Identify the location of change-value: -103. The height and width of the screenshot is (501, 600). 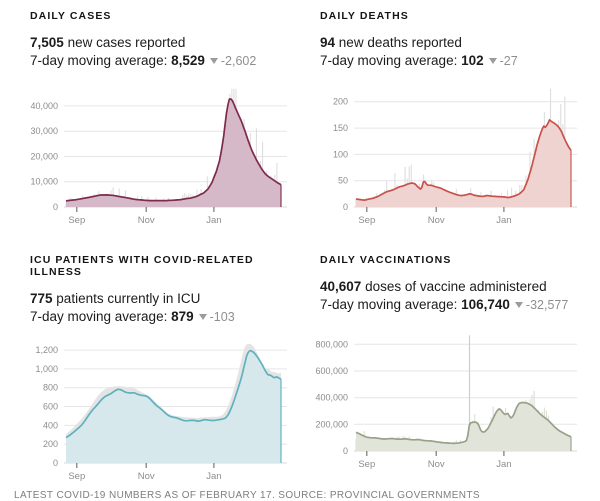
(222, 316).